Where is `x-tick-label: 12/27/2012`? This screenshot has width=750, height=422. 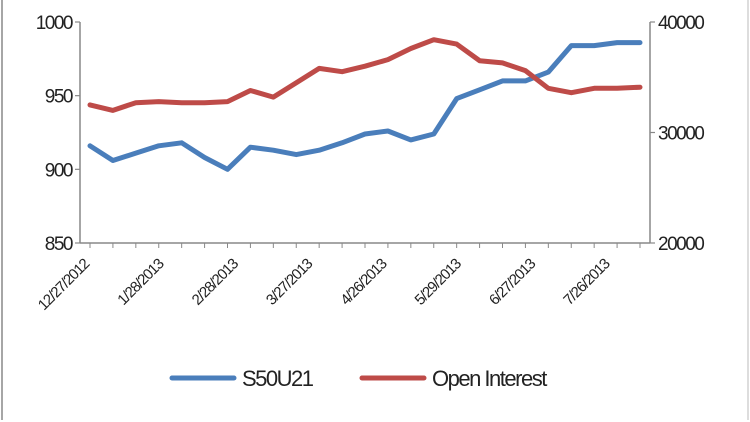
x-tick-label: 12/27/2012 is located at coordinates (64, 284).